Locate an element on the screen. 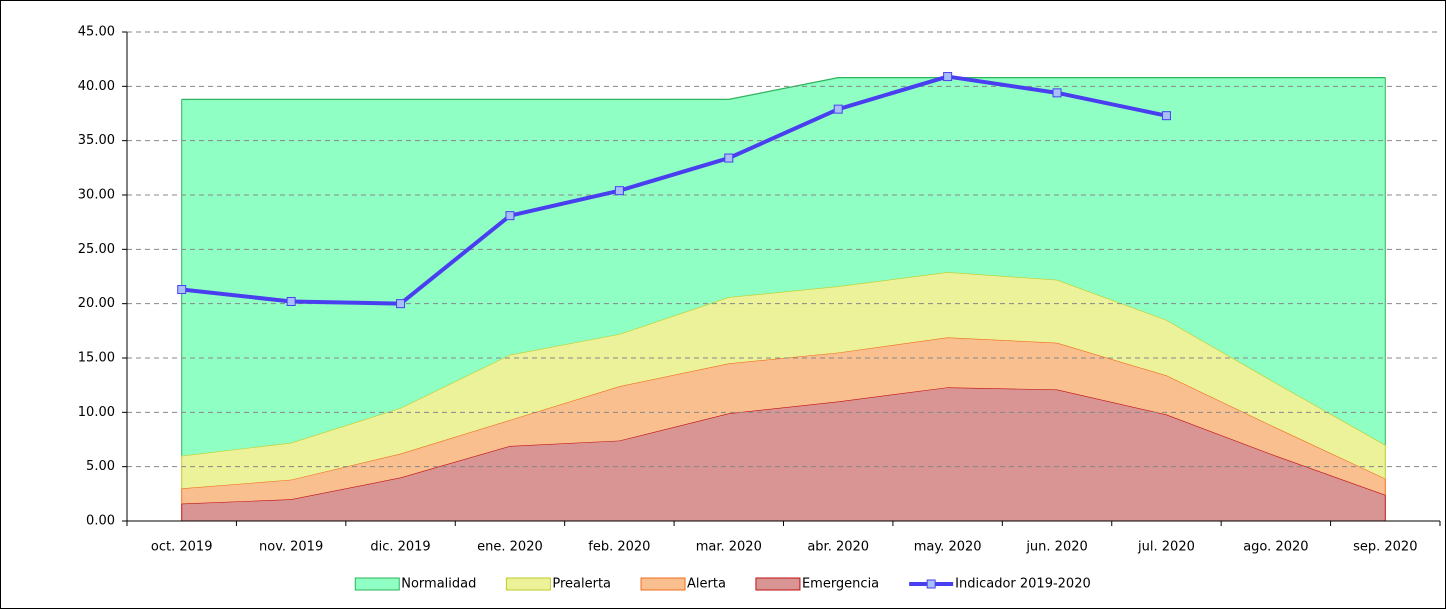 This screenshot has height=609, width=1446. legend-label: Normalidad is located at coordinates (438, 584).